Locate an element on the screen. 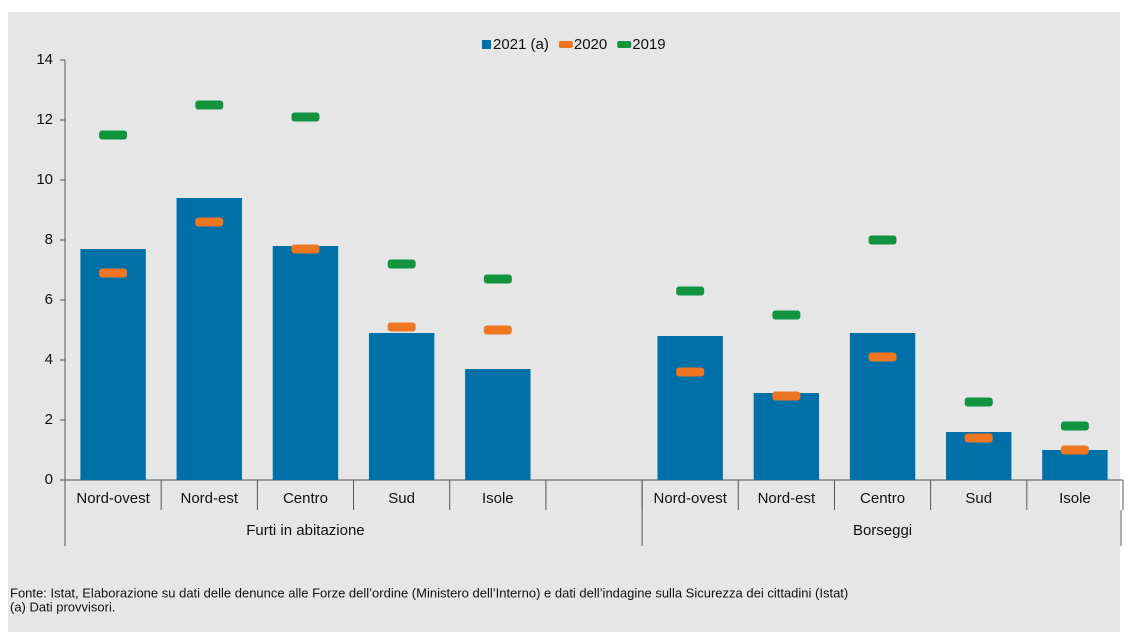 This screenshot has width=1128, height=637. y-tick-label: 0 is located at coordinates (49, 479).